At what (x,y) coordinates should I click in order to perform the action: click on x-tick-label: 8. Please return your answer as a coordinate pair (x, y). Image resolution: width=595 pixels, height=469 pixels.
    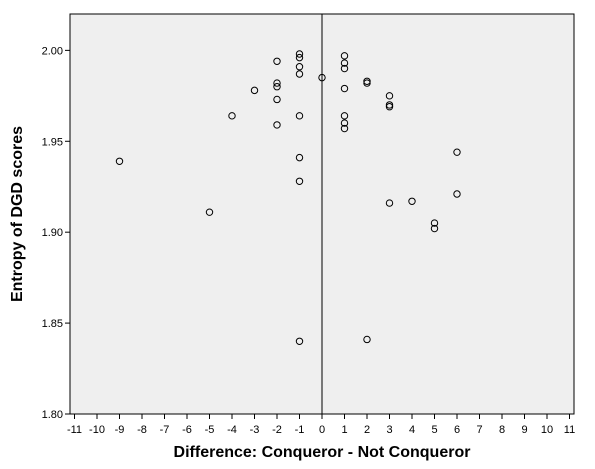
    Looking at the image, I should click on (502, 430).